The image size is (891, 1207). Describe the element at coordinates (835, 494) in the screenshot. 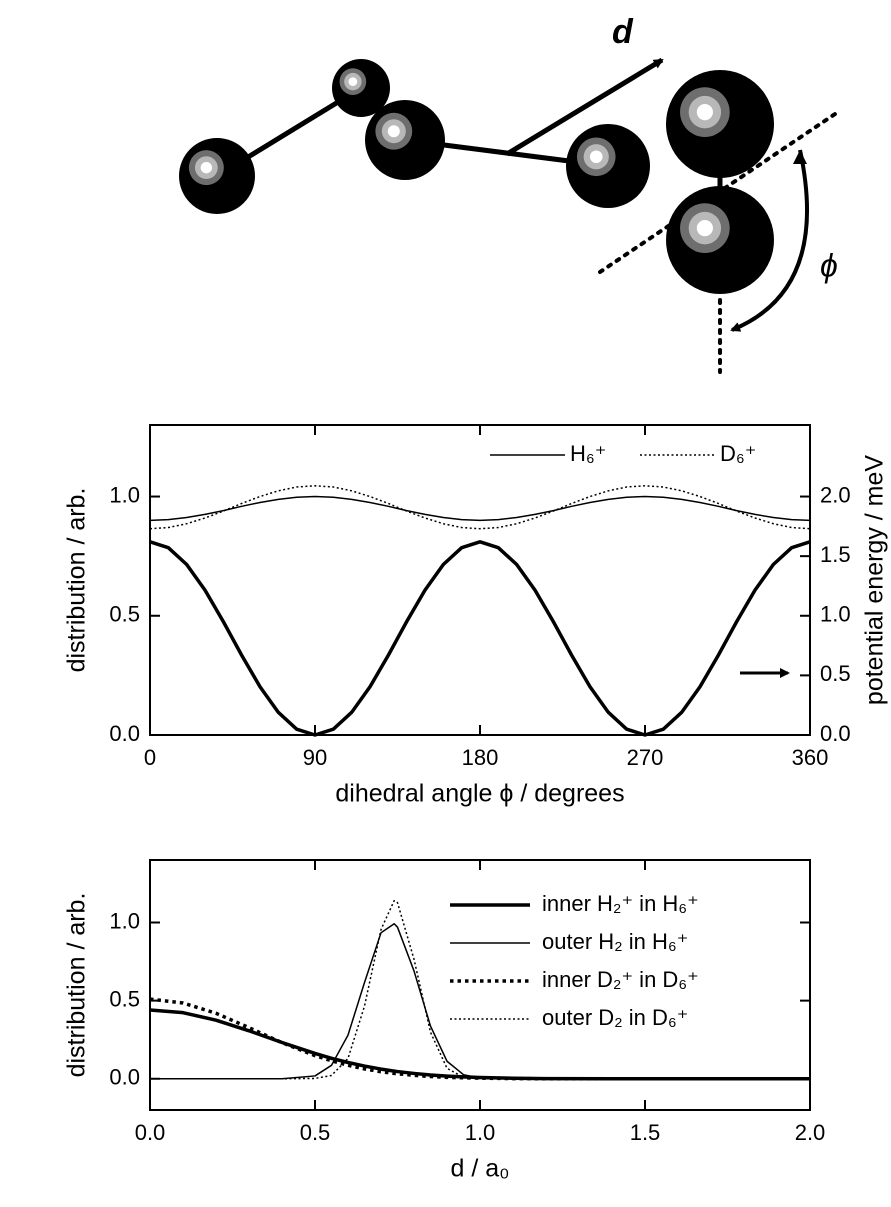

I see `y2-tick-label: 2.0` at that location.